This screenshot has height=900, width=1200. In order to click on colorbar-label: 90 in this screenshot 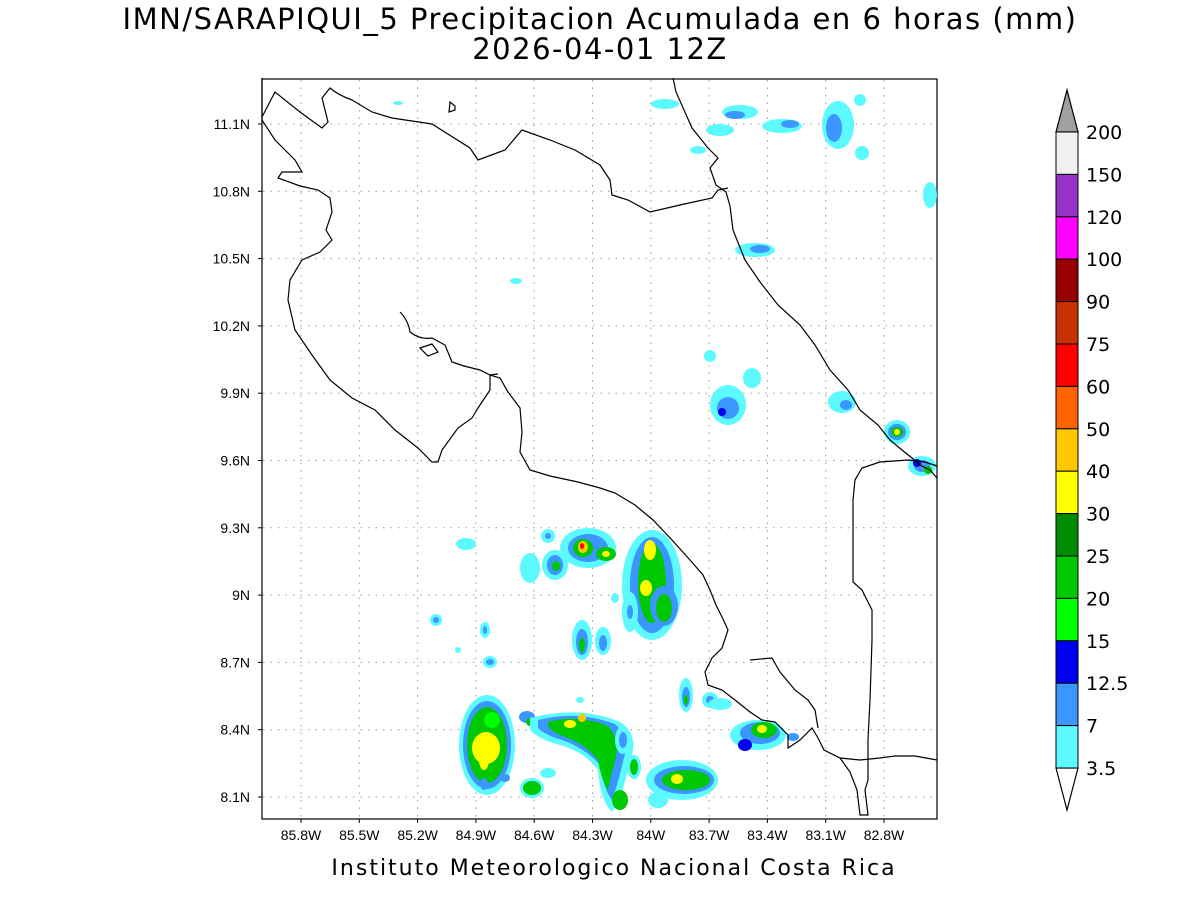, I will do `click(1098, 303)`.